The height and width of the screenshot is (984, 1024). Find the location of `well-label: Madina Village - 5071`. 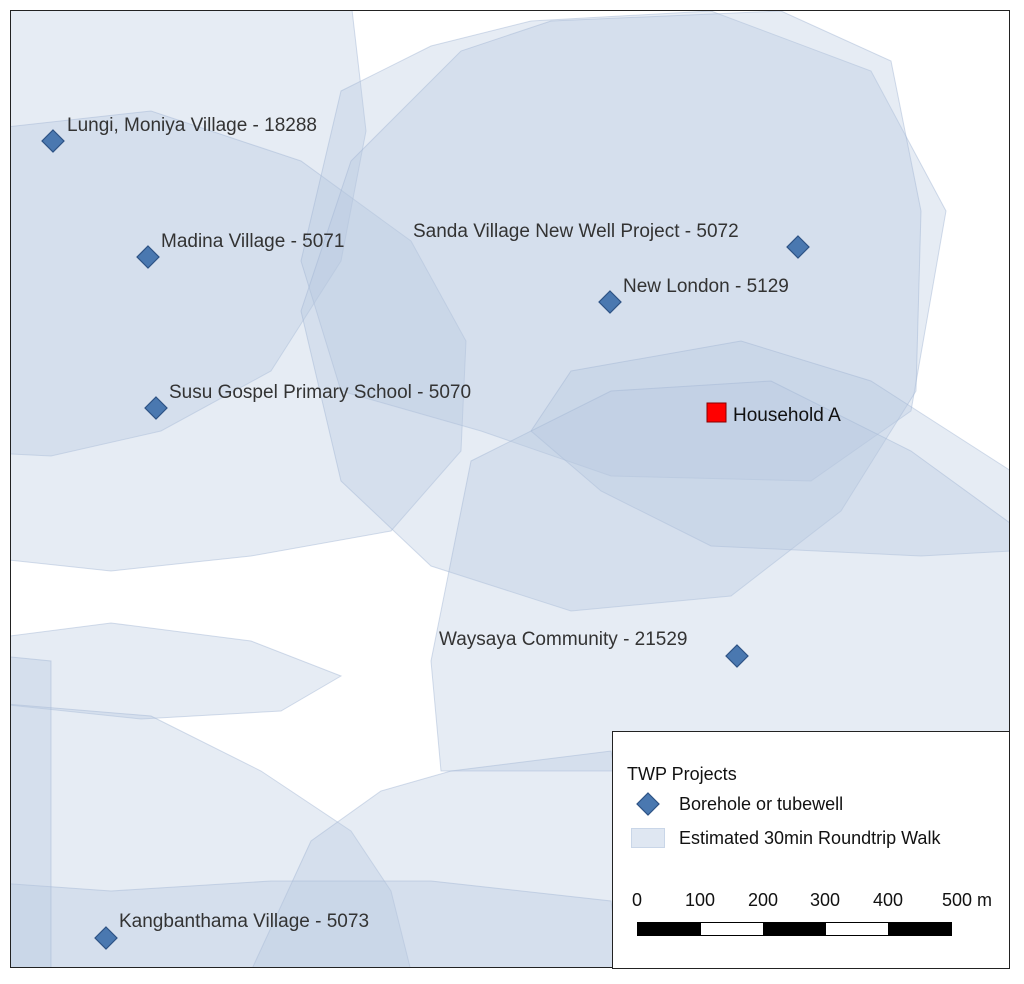

well-label: Madina Village - 5071 is located at coordinates (252, 241).